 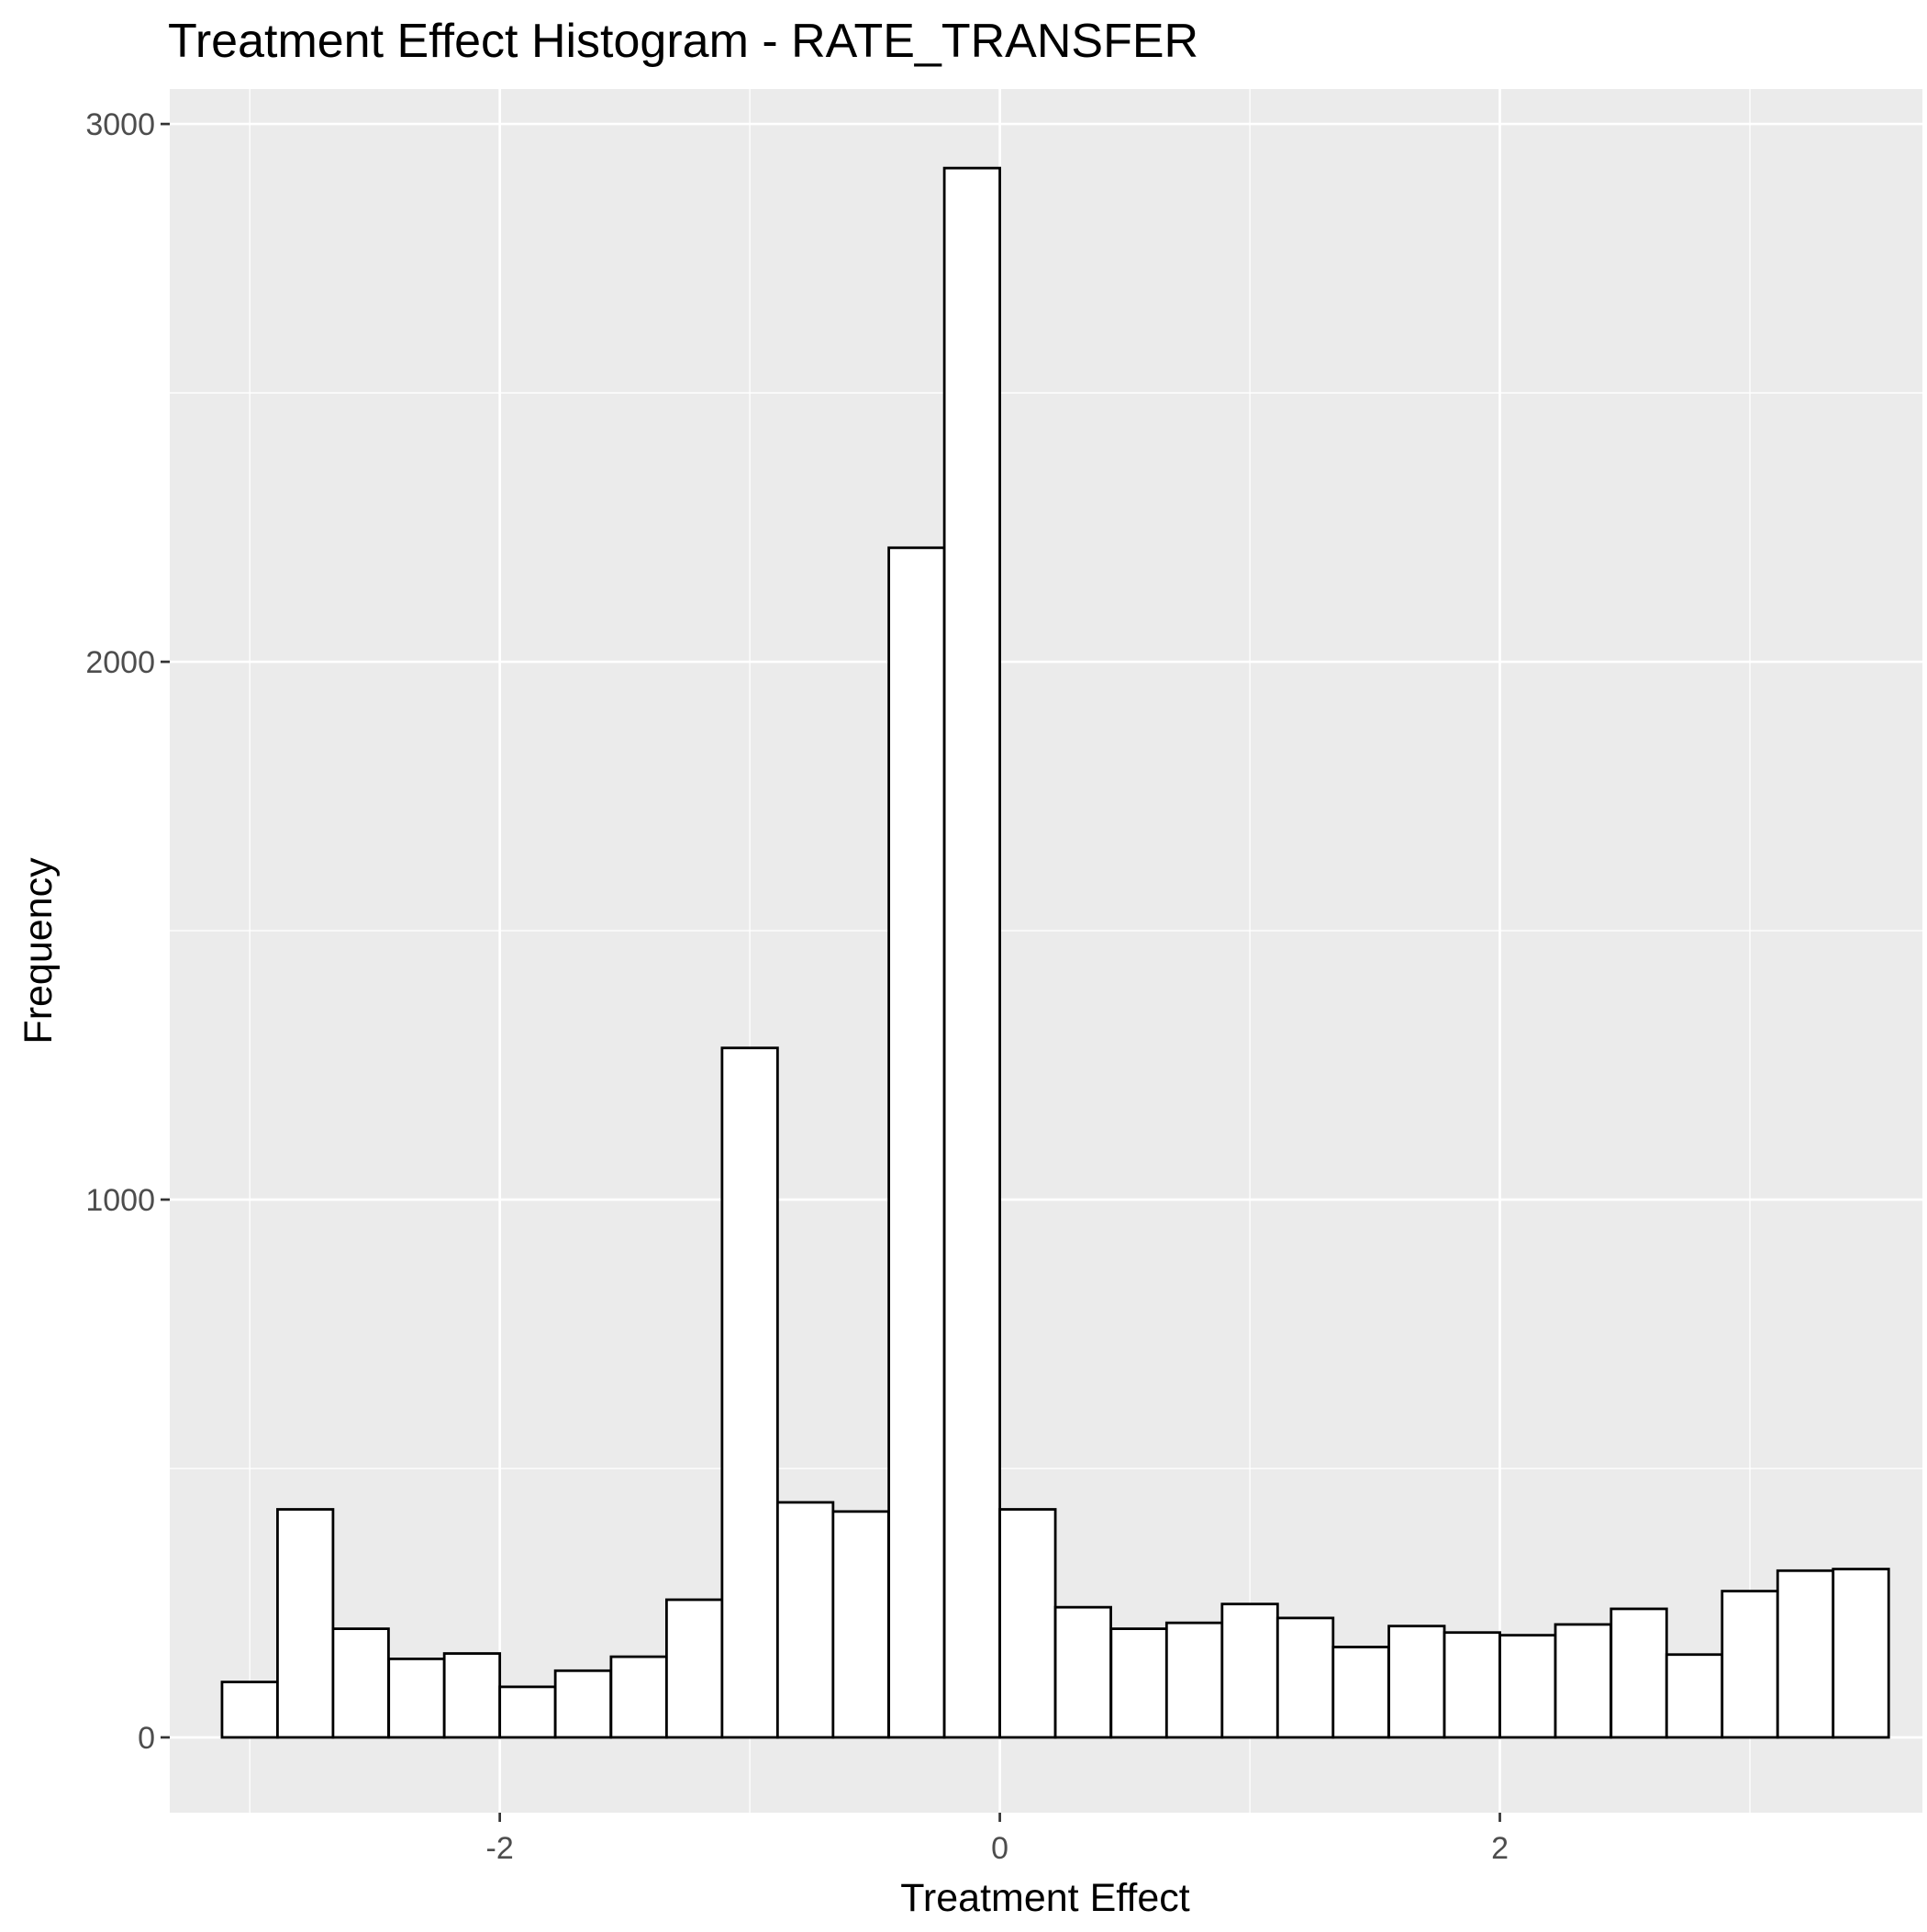 What do you see at coordinates (1045, 1898) in the screenshot?
I see `x-axis-title: Treatment Effect` at bounding box center [1045, 1898].